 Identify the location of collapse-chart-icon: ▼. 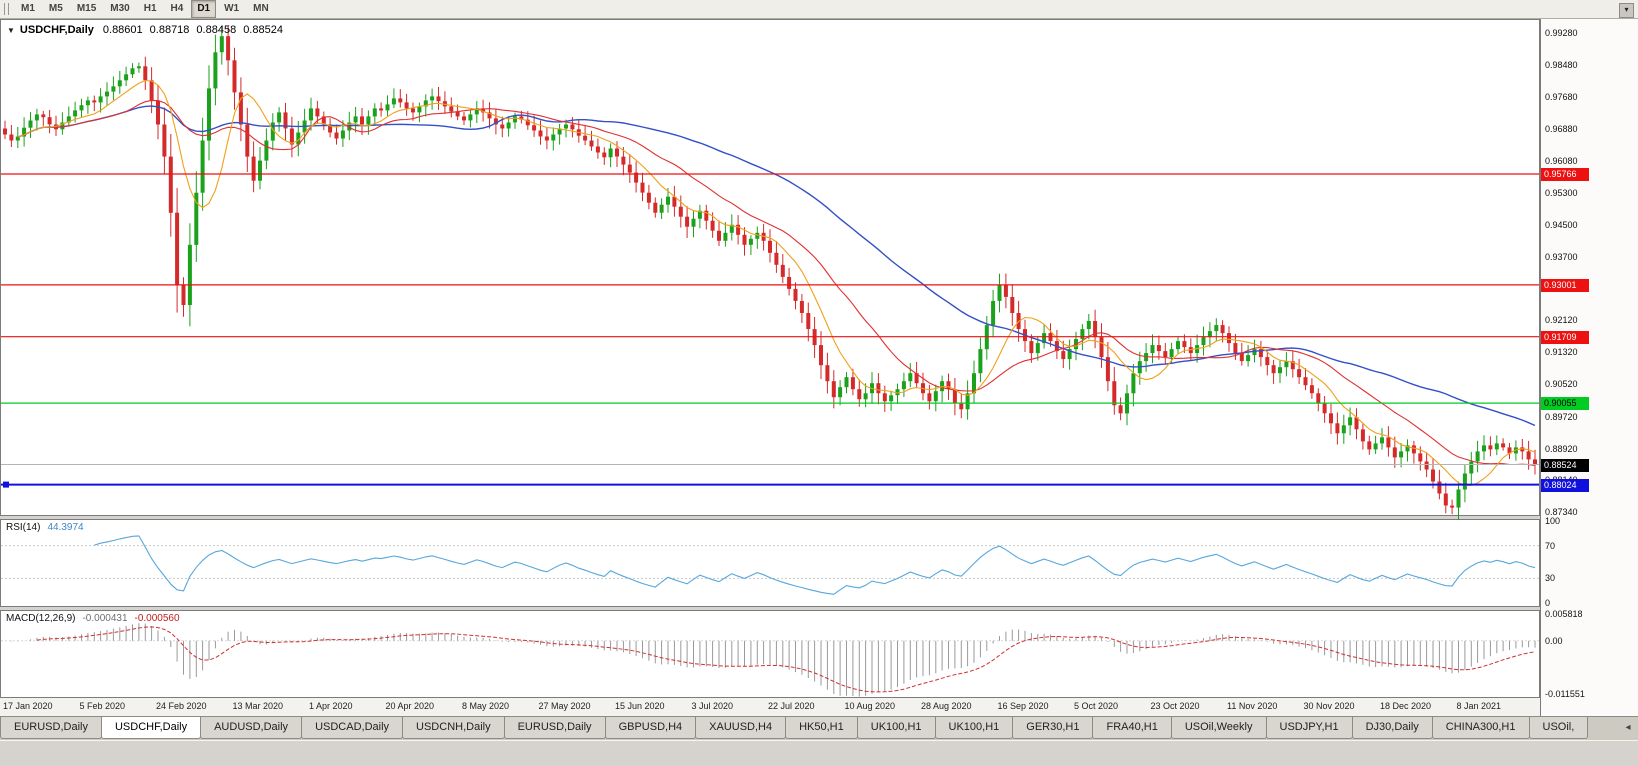
(11, 30).